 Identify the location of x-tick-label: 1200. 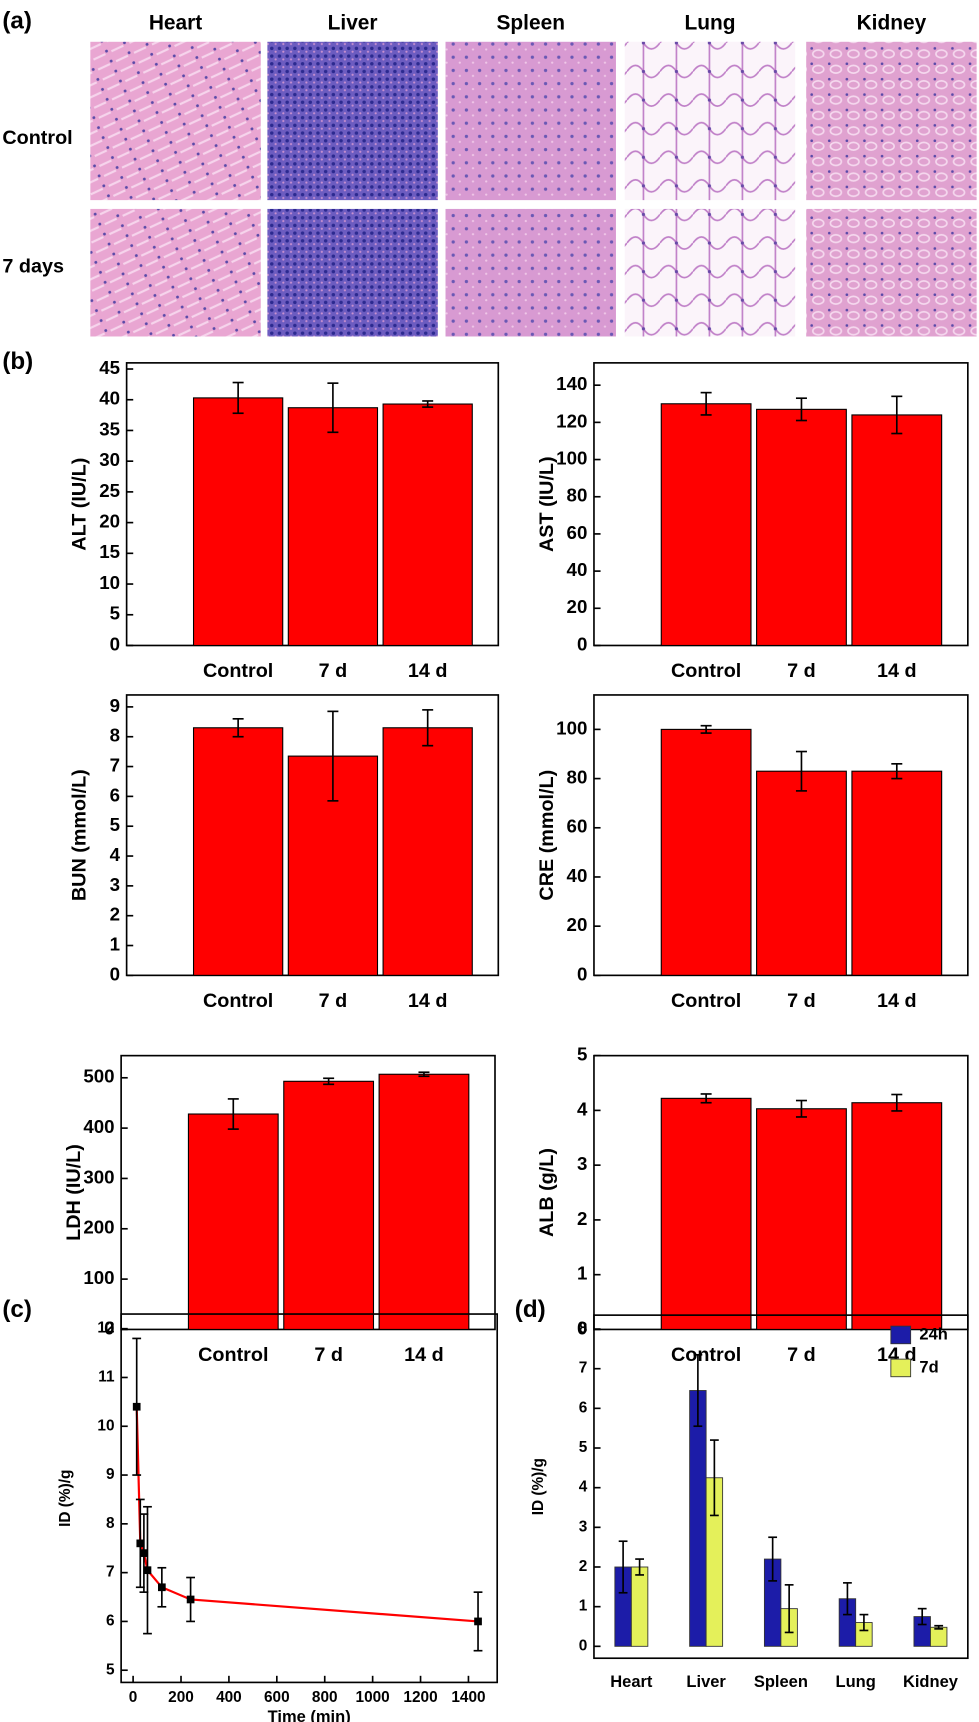
(420, 1697).